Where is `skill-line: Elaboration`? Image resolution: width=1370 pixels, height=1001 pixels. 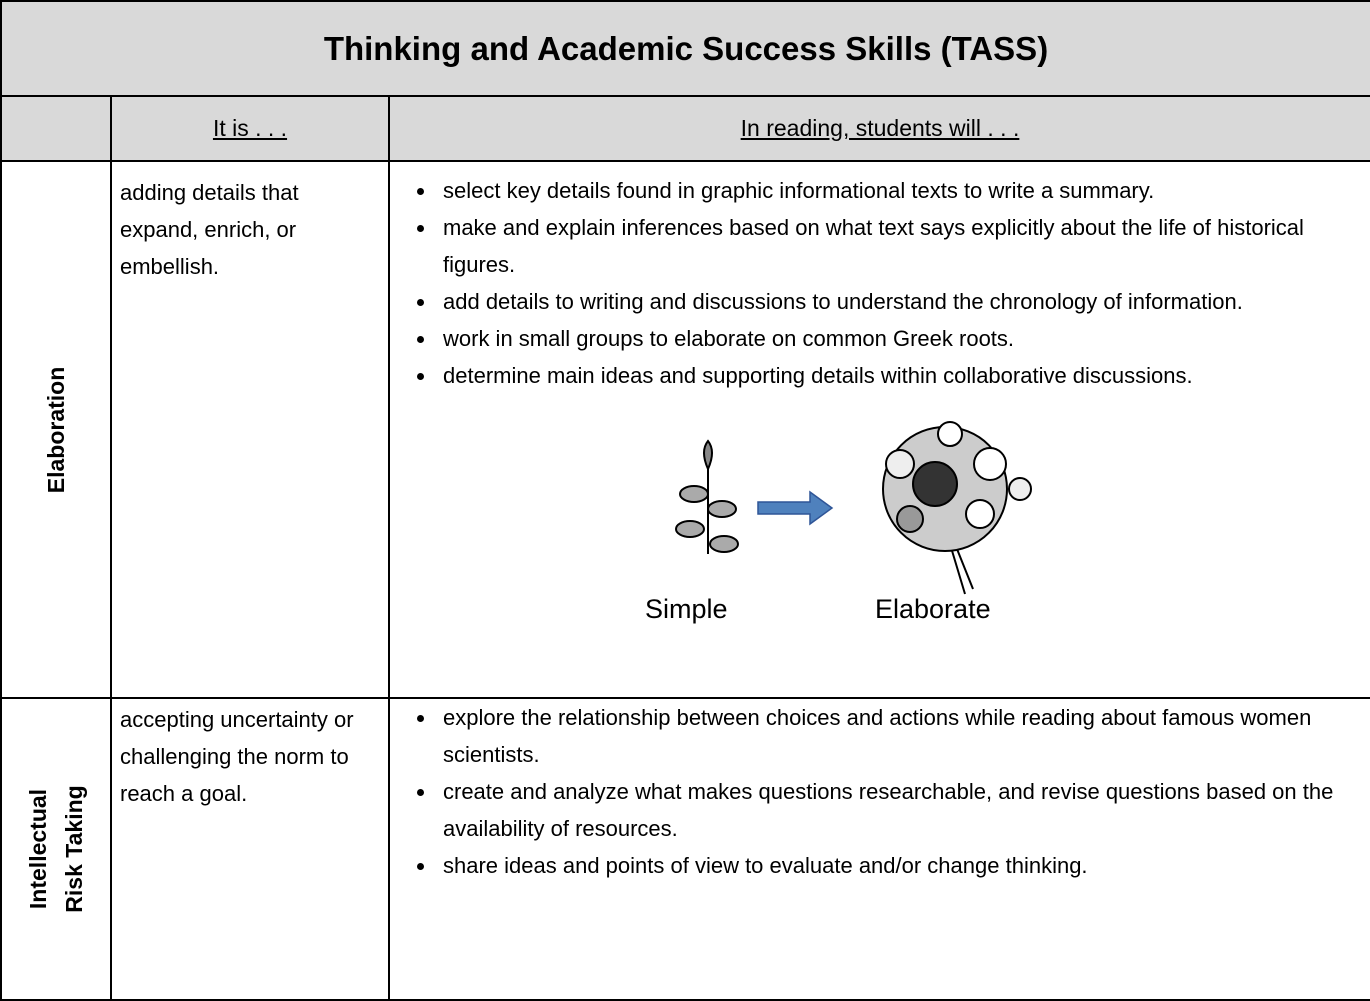 skill-line: Elaboration is located at coordinates (56, 429).